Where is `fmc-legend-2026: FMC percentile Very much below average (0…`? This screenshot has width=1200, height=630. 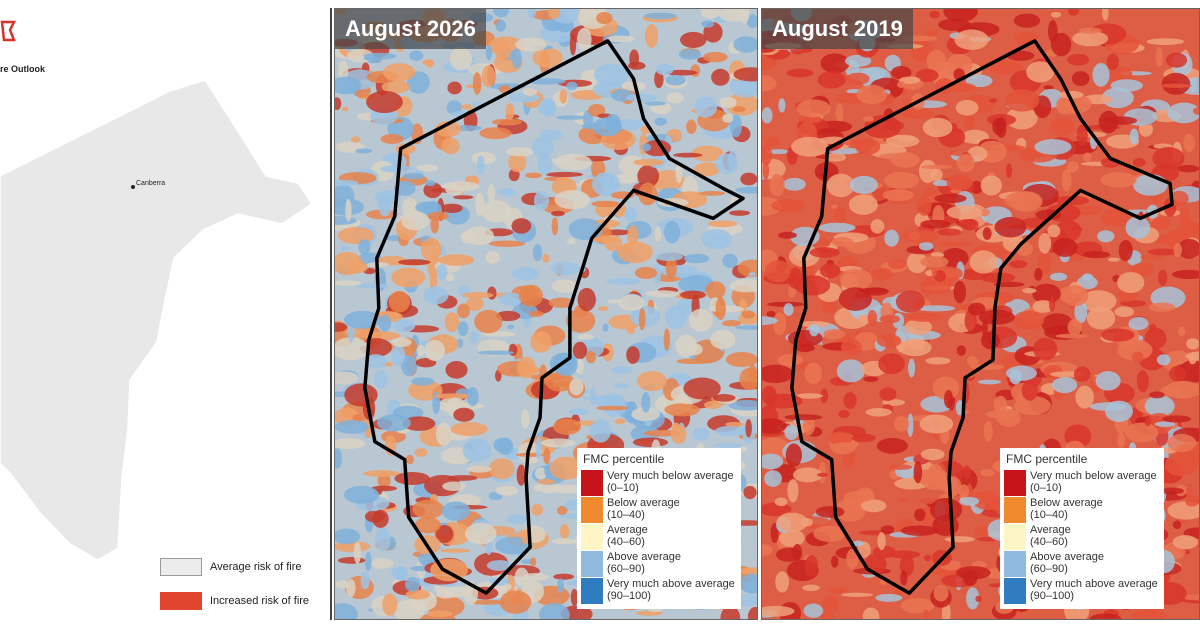 fmc-legend-2026: FMC percentile Very much below average (0… is located at coordinates (659, 528).